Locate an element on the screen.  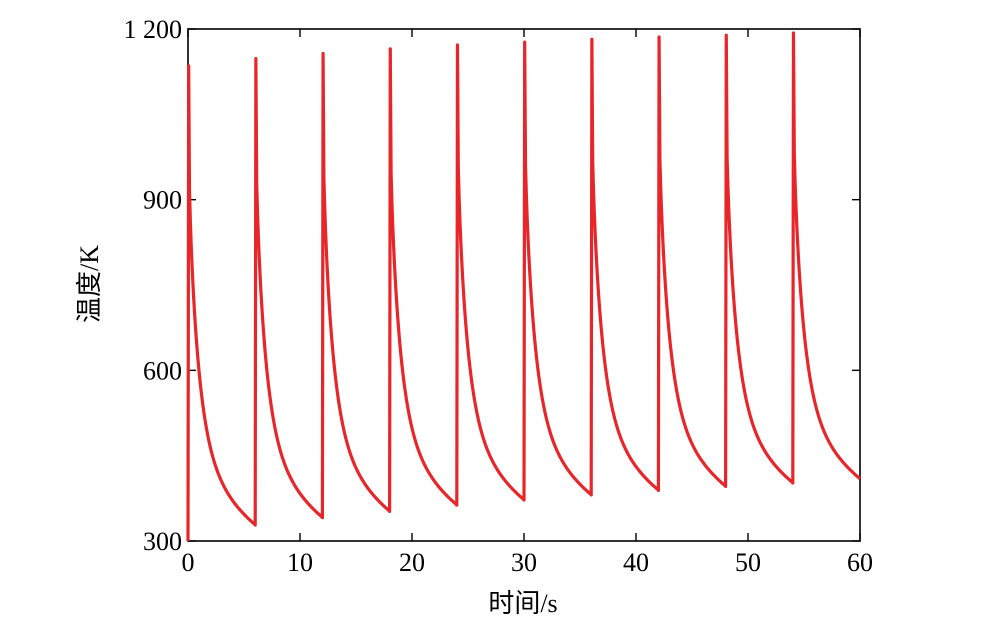
y-tick-label: 600 is located at coordinates (162, 370).